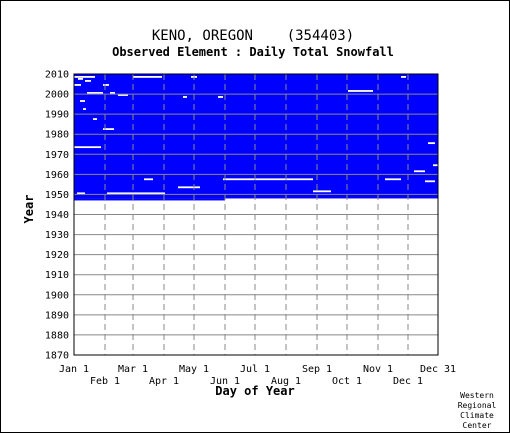 The height and width of the screenshot is (433, 510). I want to click on chart-subtitle: Observed Element : Daily Total Snowfall, so click(253, 52).